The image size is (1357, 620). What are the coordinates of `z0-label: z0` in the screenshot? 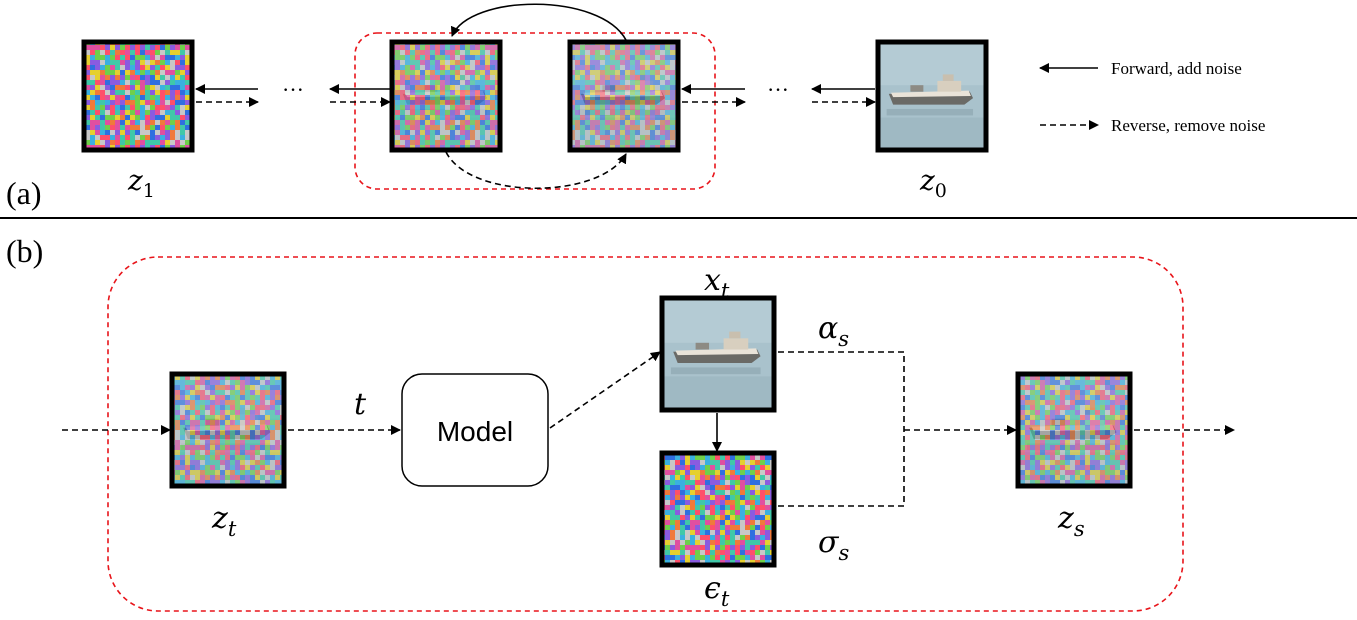 It's located at (933, 183).